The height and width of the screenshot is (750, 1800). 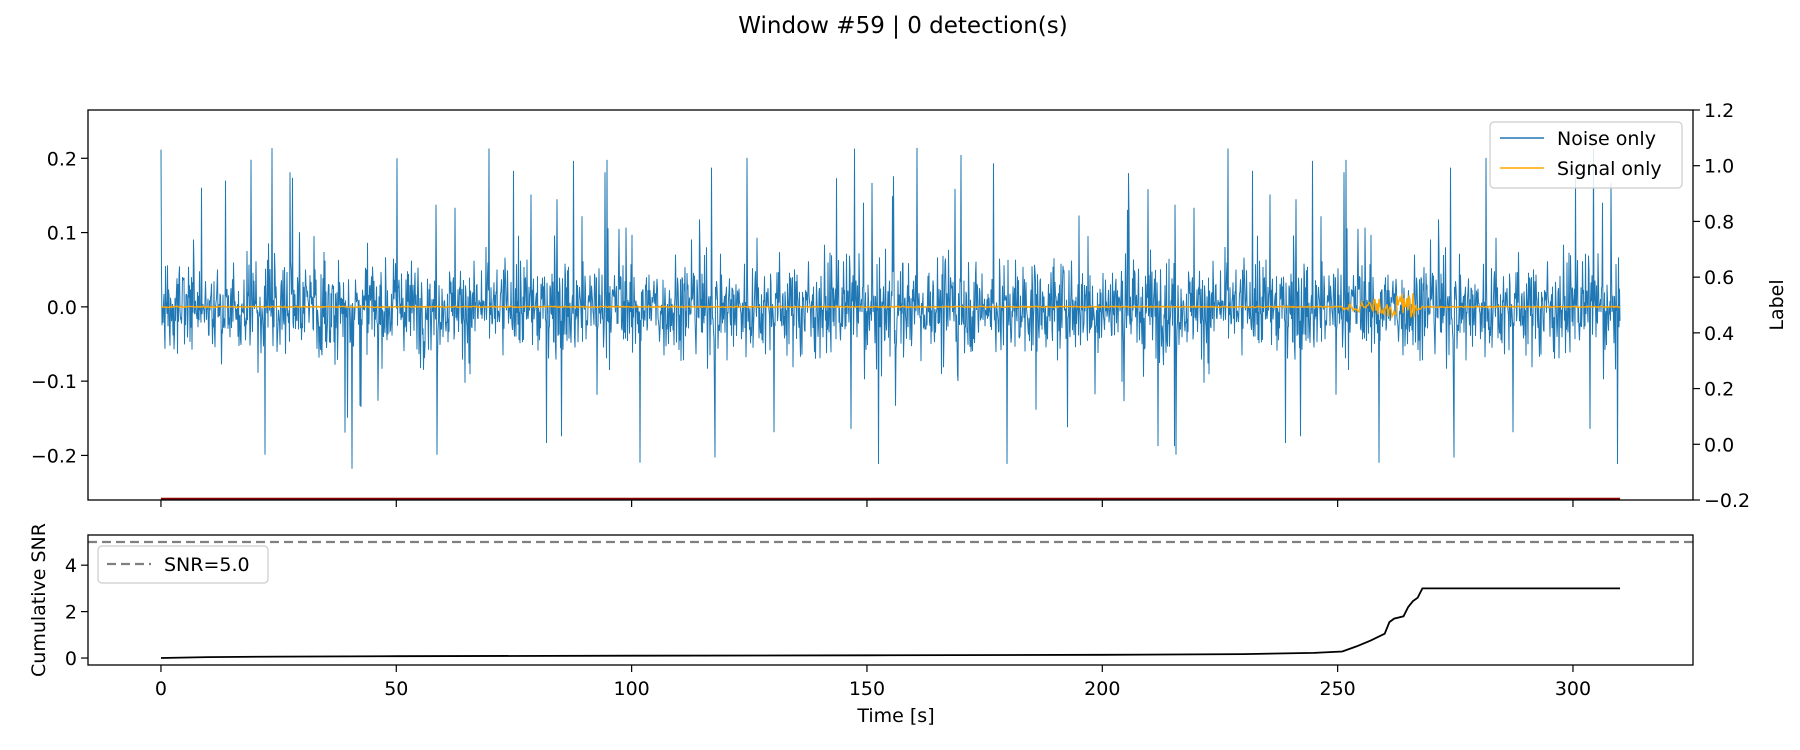 I want to click on snr-x-tick-label: 200, so click(x=1102, y=689).